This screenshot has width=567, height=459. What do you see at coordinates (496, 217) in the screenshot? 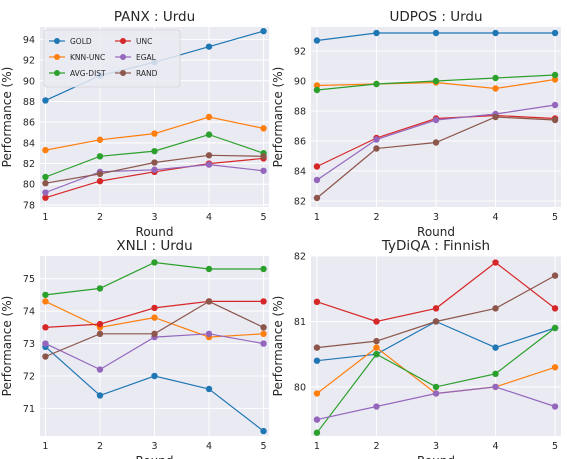
I see `x-tick-label: 4` at bounding box center [496, 217].